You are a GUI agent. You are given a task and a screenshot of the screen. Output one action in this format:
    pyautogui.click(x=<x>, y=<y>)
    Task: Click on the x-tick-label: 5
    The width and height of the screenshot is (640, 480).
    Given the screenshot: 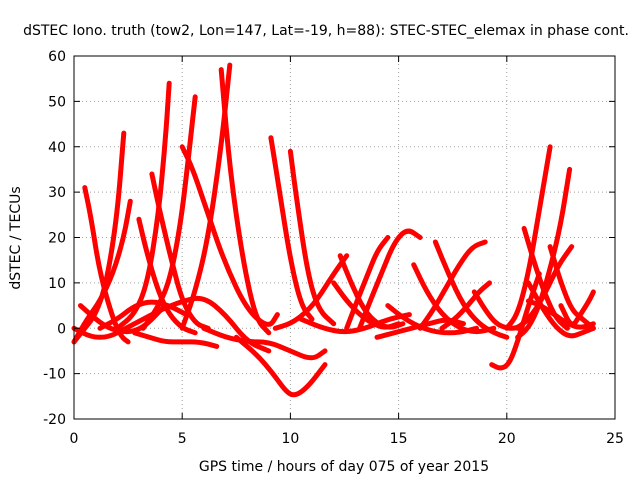 What is the action you would take?
    pyautogui.click(x=182, y=439)
    